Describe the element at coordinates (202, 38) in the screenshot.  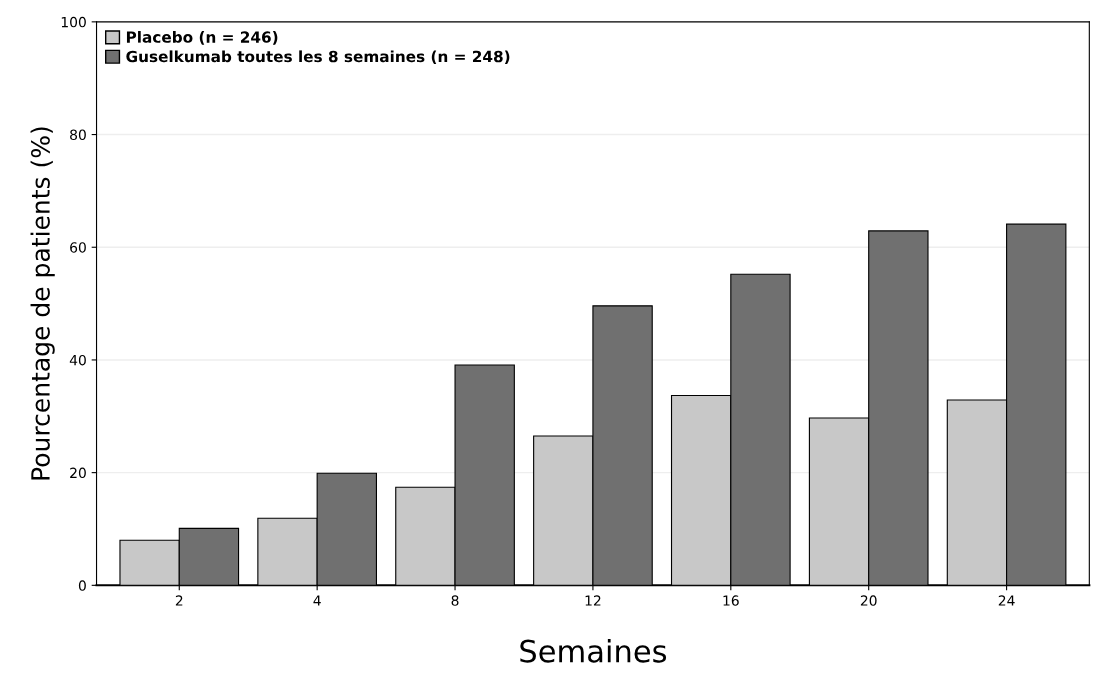
I see `legend-label: Placebo (n = 246)` at that location.